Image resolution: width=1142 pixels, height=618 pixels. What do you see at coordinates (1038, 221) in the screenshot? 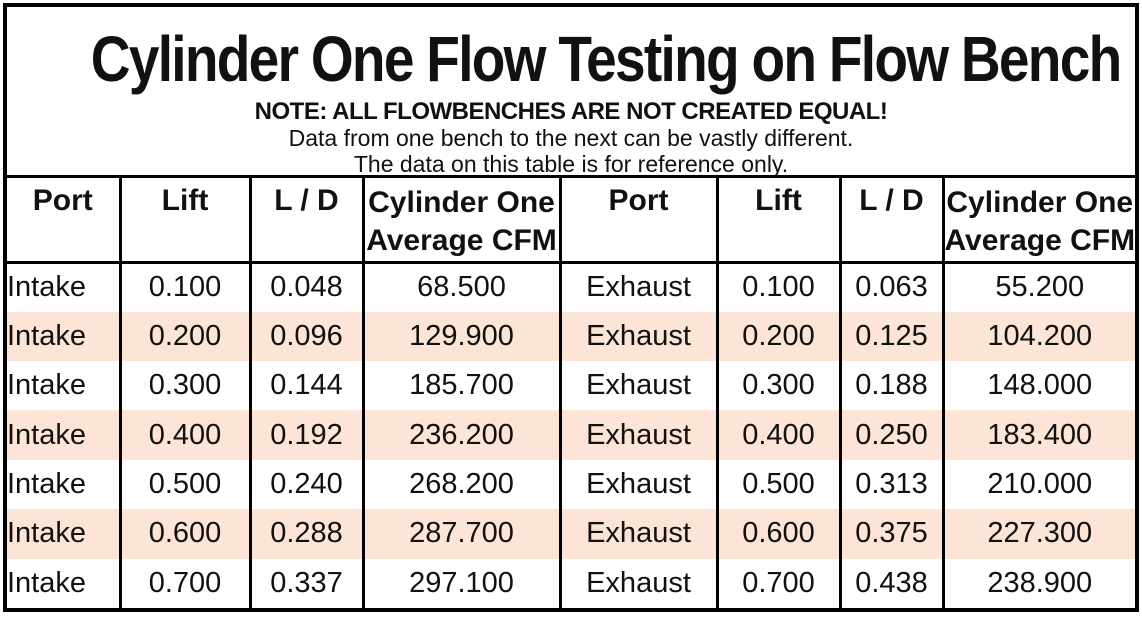
I see `header-cfm-right: Cylinder One Average CFM` at bounding box center [1038, 221].